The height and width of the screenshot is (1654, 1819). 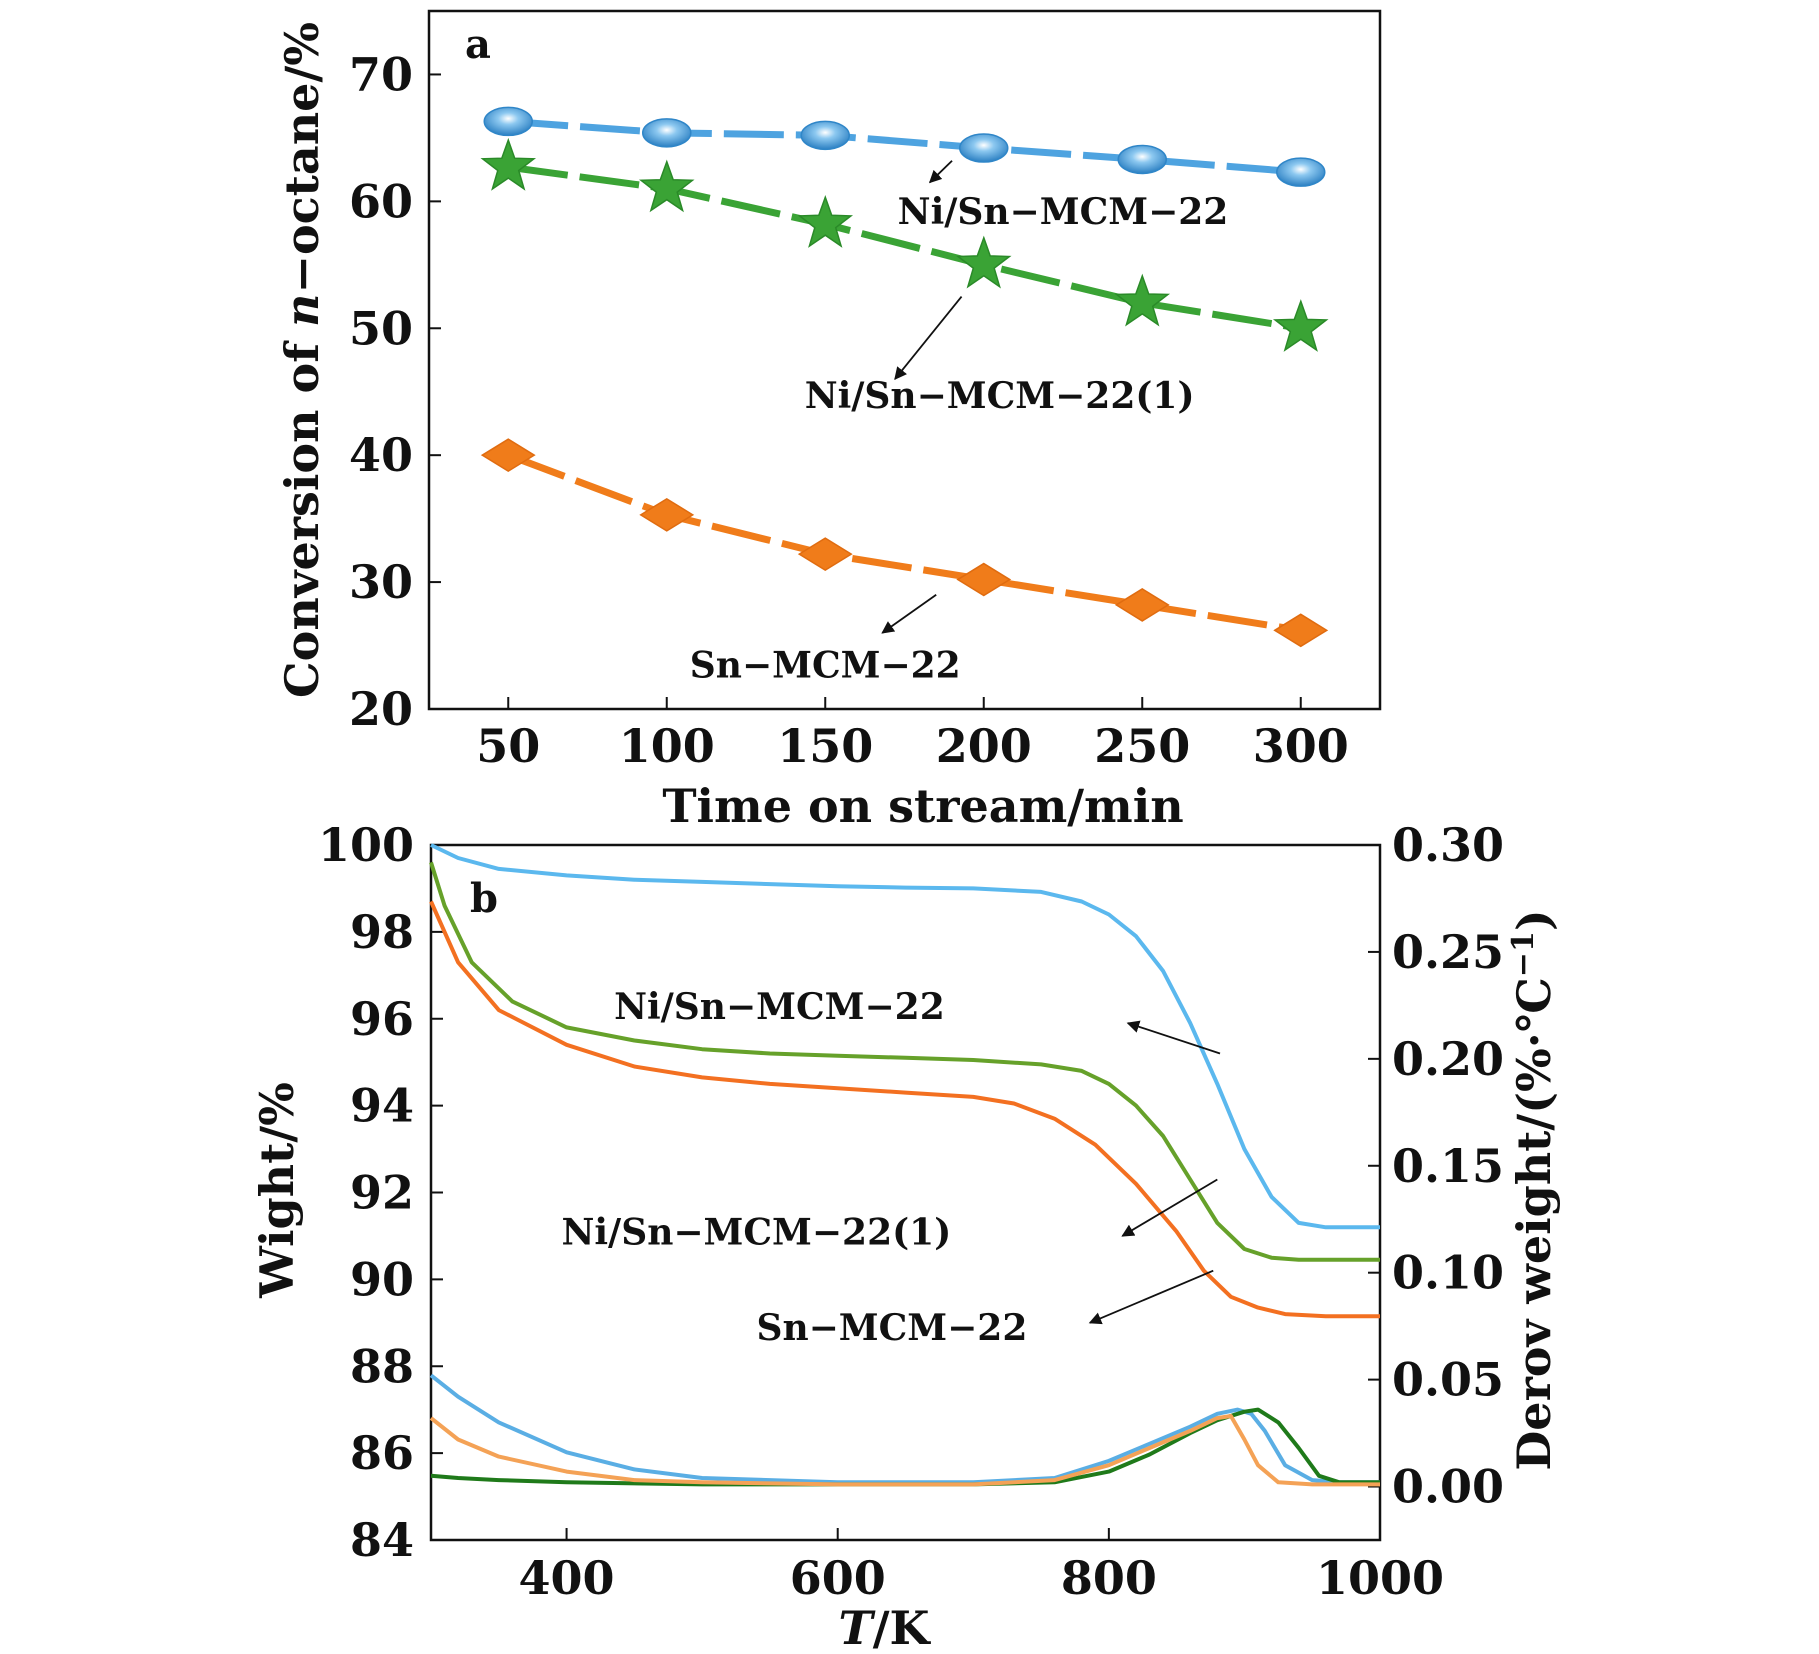 I want to click on panel-a-annotation-label: Sn−MCM−22, so click(x=825, y=665).